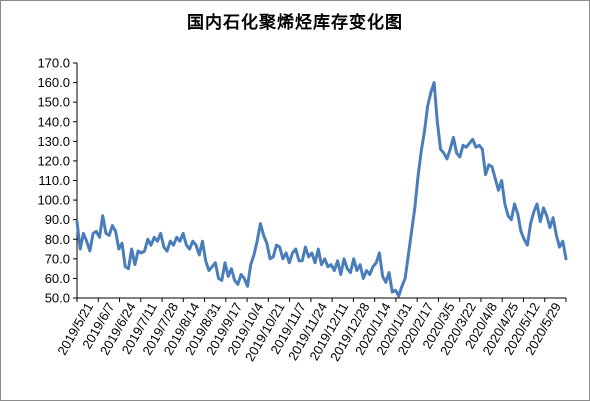 This screenshot has height=401, width=590. What do you see at coordinates (57, 278) in the screenshot?
I see `y-tick-label: 60.0` at bounding box center [57, 278].